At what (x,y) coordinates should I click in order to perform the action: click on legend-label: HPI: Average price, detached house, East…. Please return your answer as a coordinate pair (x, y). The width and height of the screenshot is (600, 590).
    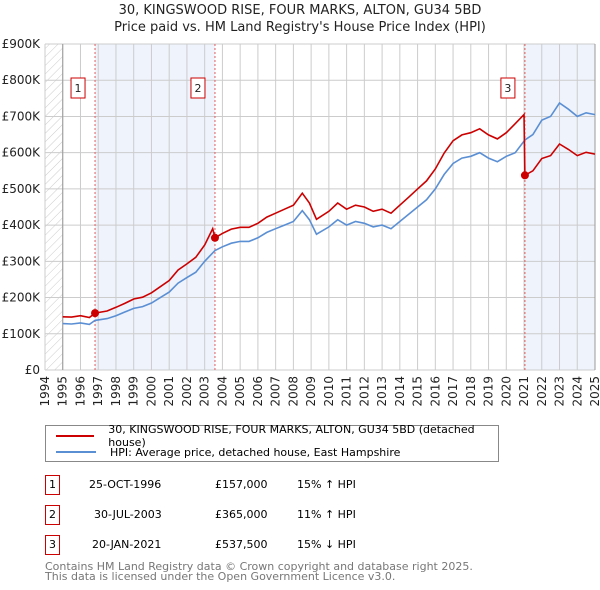
    Looking at the image, I should click on (255, 452).